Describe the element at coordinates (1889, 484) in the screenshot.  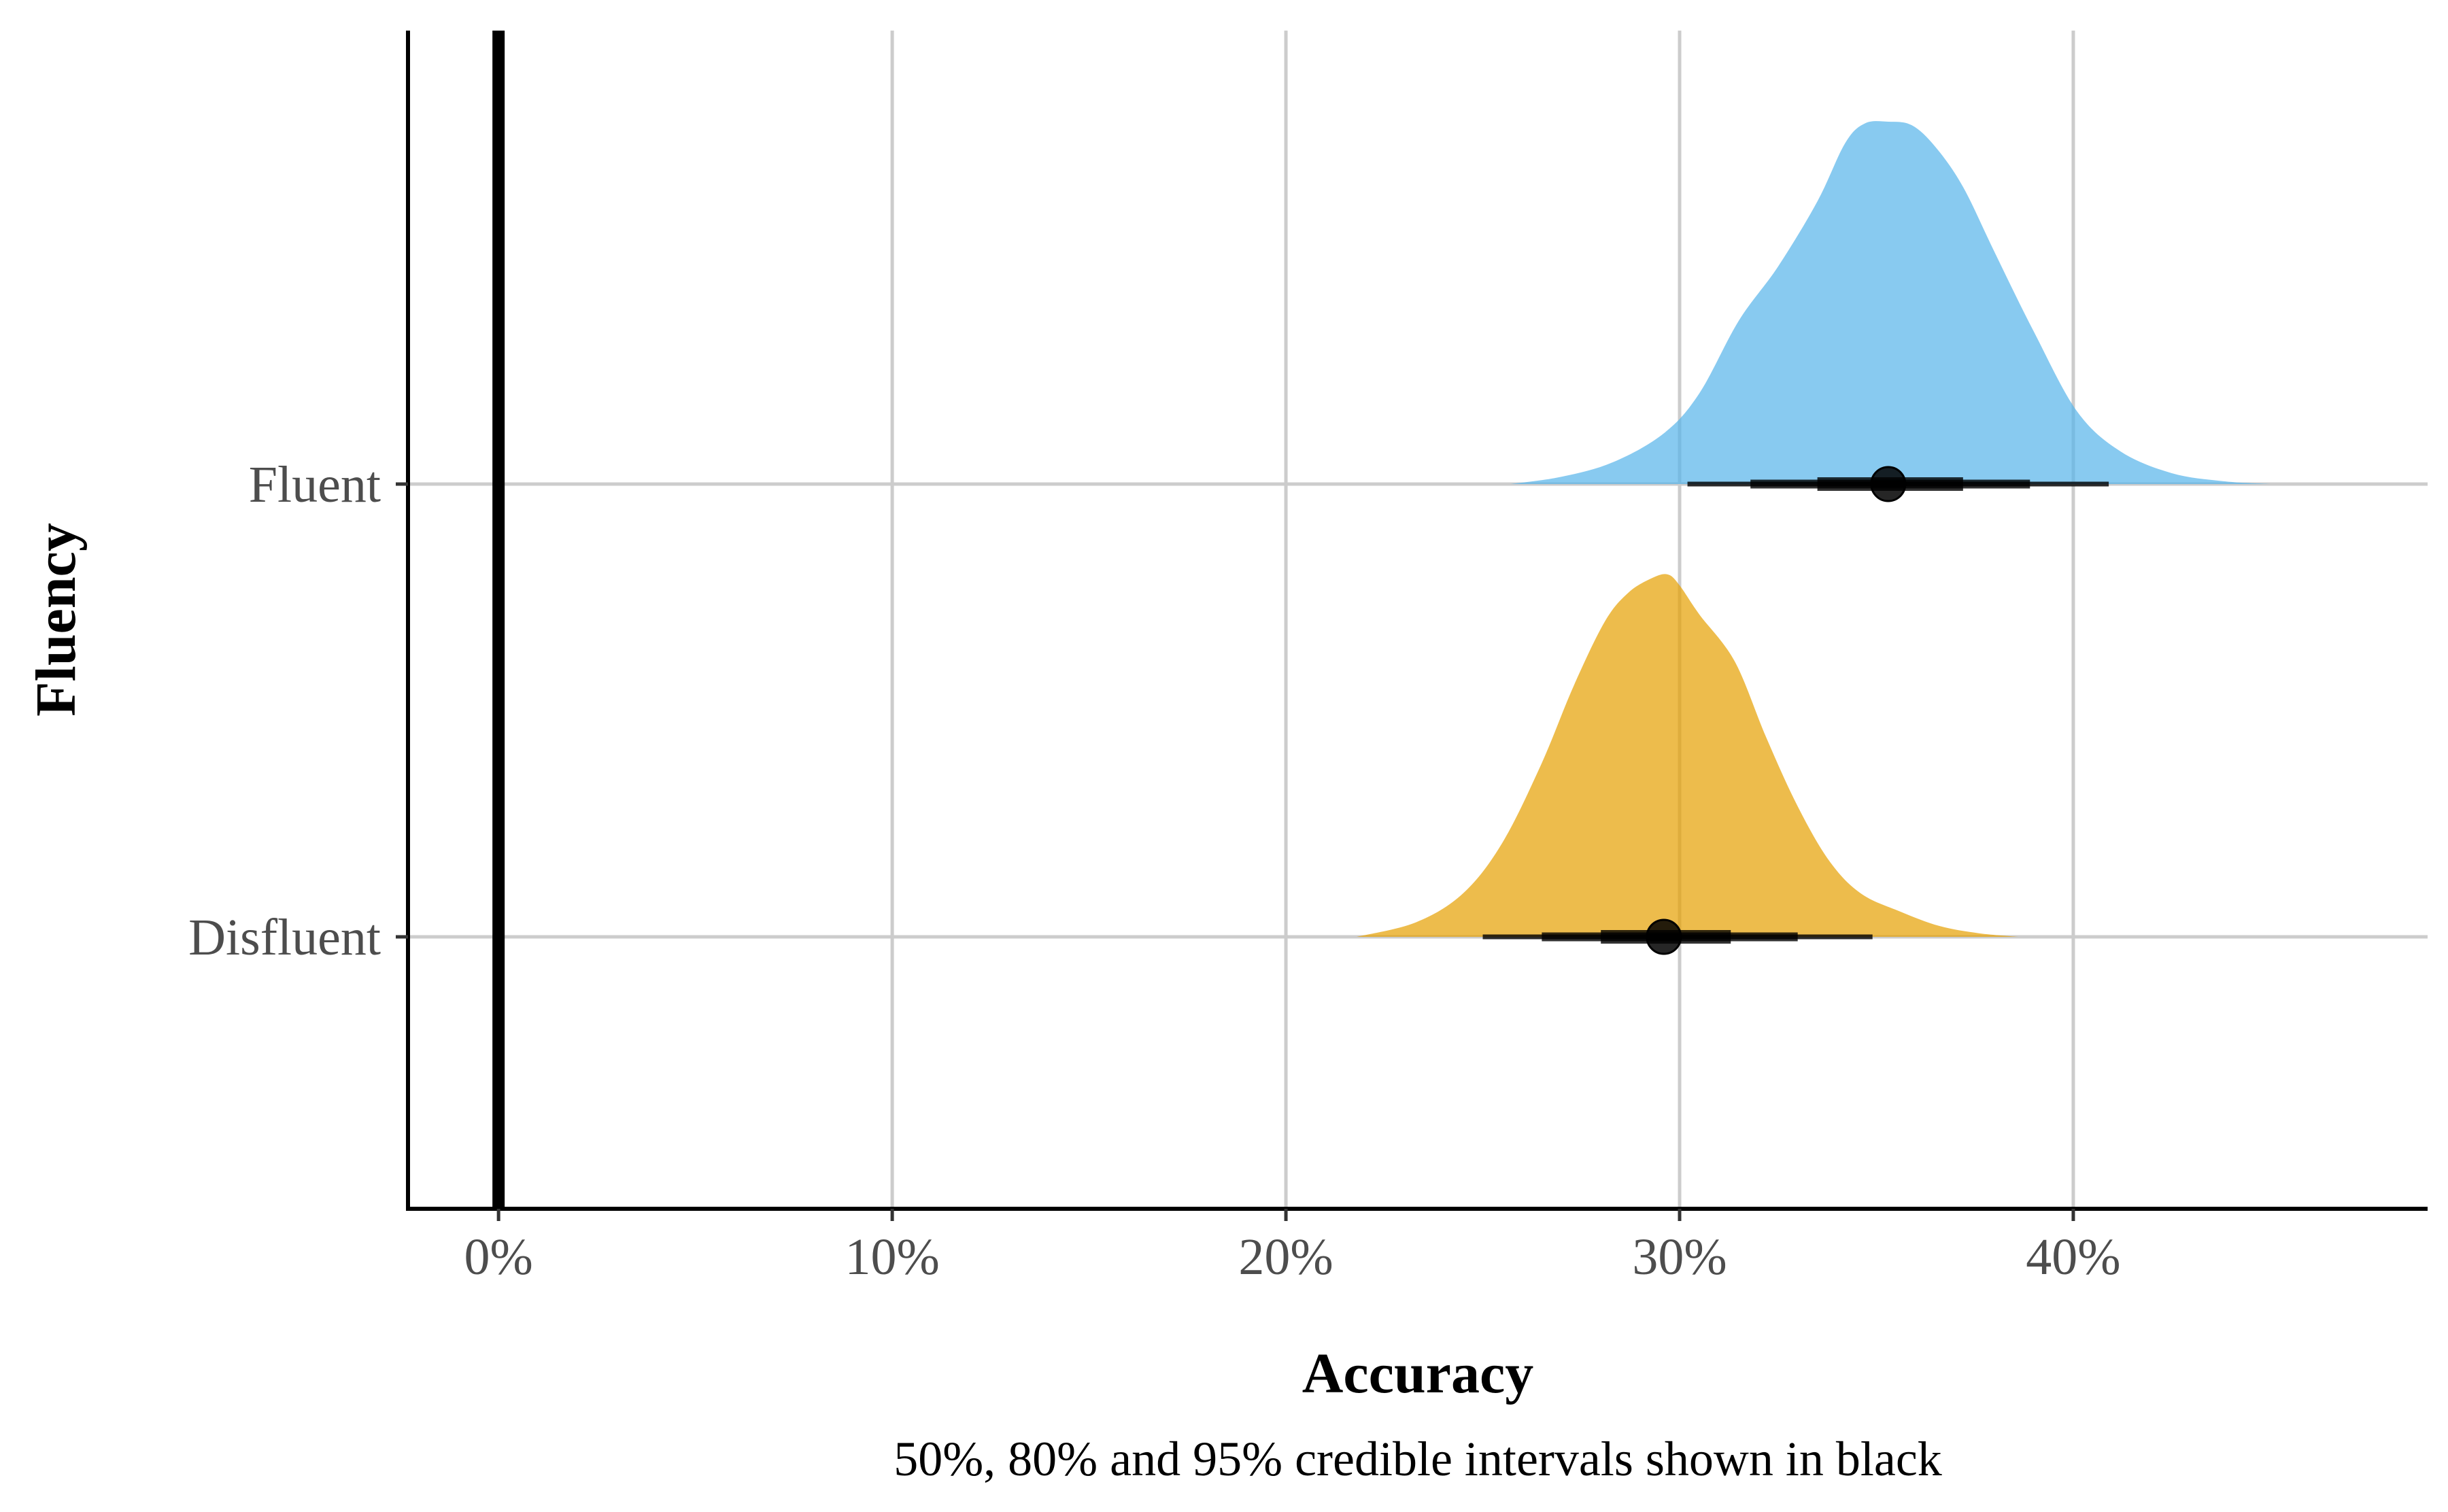
I see `point-estimate-fluent` at that location.